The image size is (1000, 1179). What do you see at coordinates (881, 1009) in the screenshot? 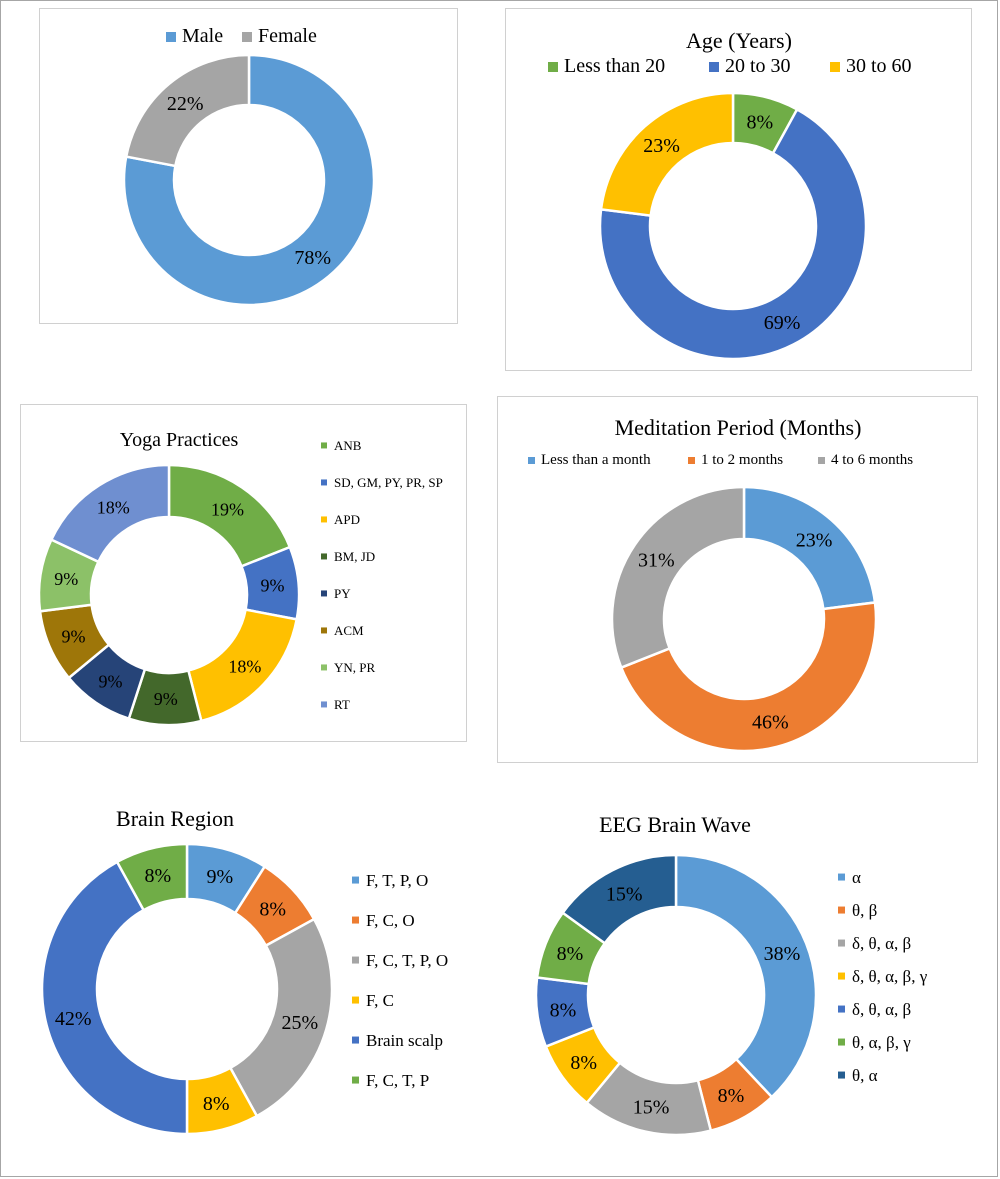
I see `eeg-legend-label: δ, θ, α, β` at bounding box center [881, 1009].